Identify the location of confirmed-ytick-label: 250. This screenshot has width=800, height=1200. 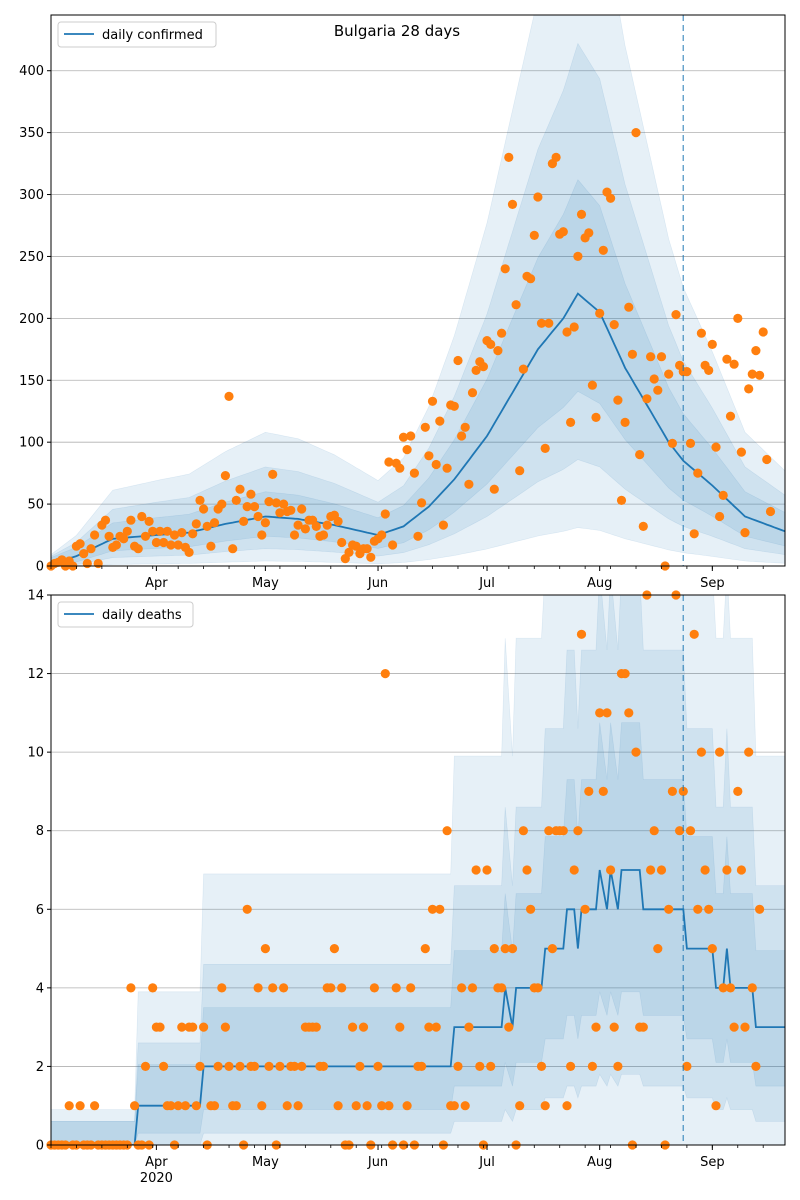
(31, 257).